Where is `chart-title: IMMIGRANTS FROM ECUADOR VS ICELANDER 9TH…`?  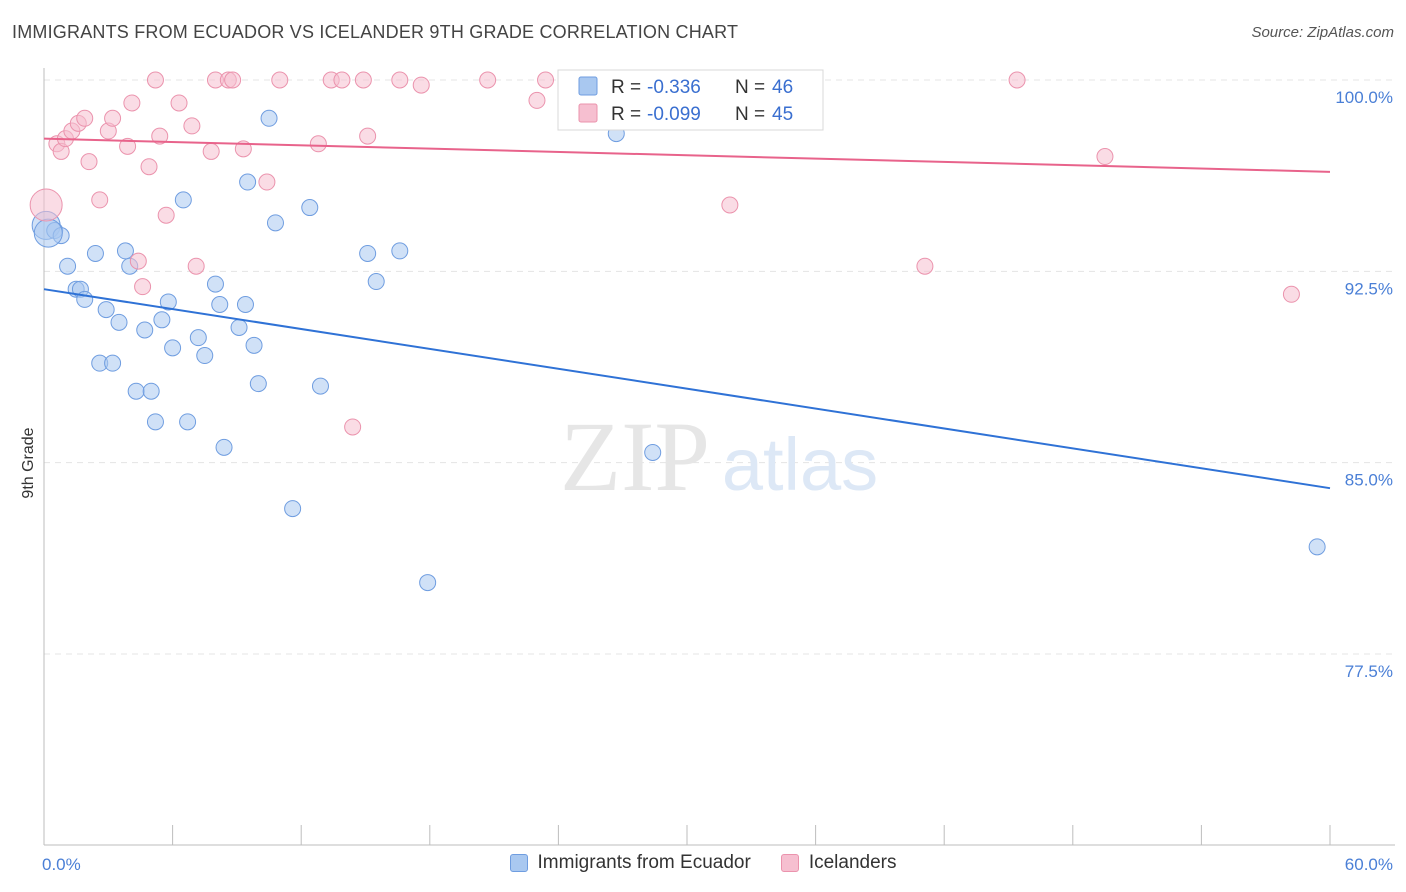 chart-title: IMMIGRANTS FROM ECUADOR VS ICELANDER 9TH… is located at coordinates (375, 32).